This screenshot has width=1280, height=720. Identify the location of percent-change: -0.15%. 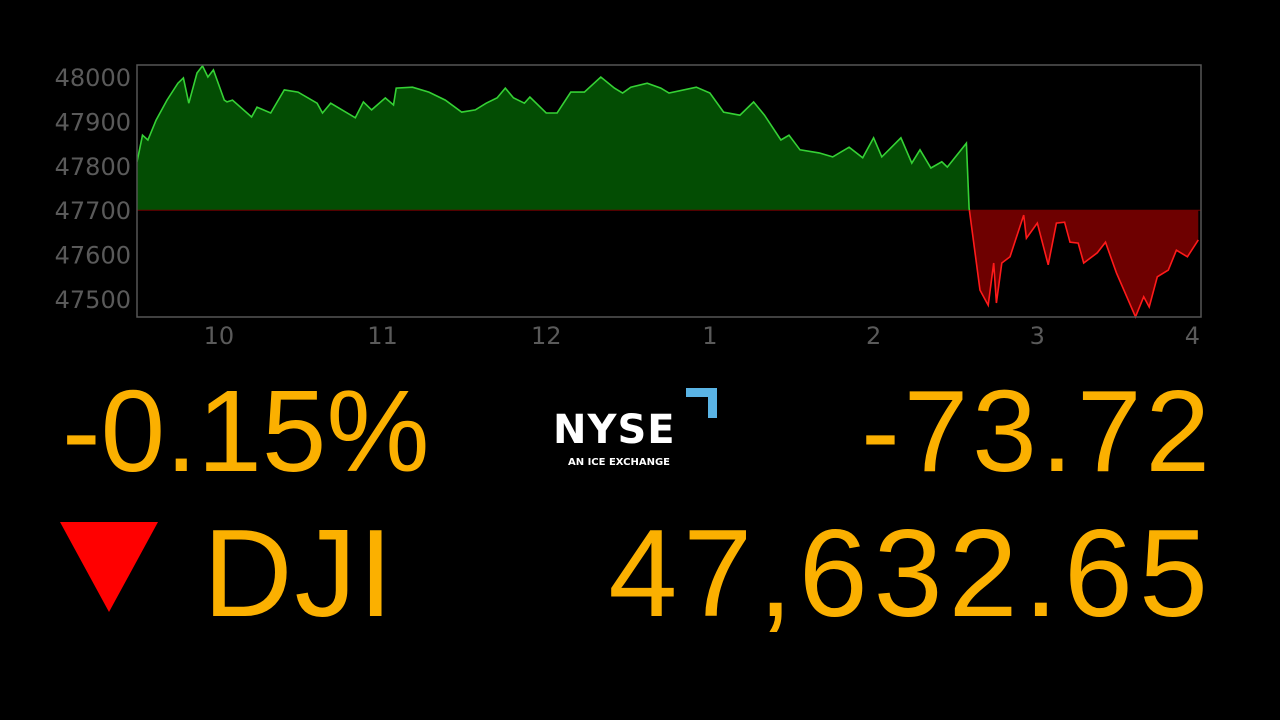
(246, 431).